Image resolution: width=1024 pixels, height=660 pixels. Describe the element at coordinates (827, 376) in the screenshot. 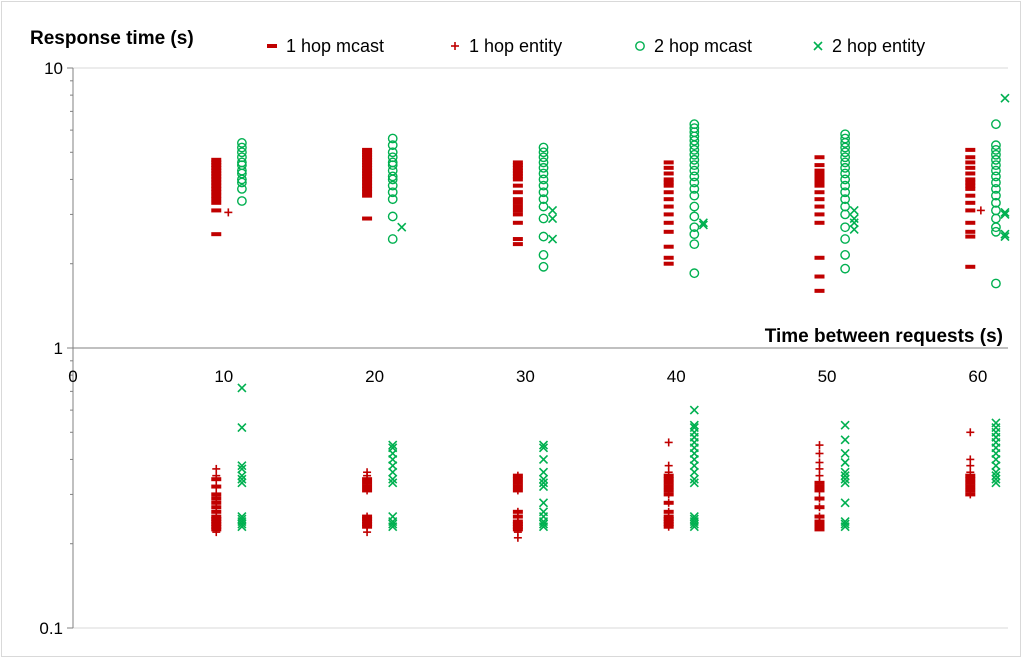

I see `x-tick-label: 50` at that location.